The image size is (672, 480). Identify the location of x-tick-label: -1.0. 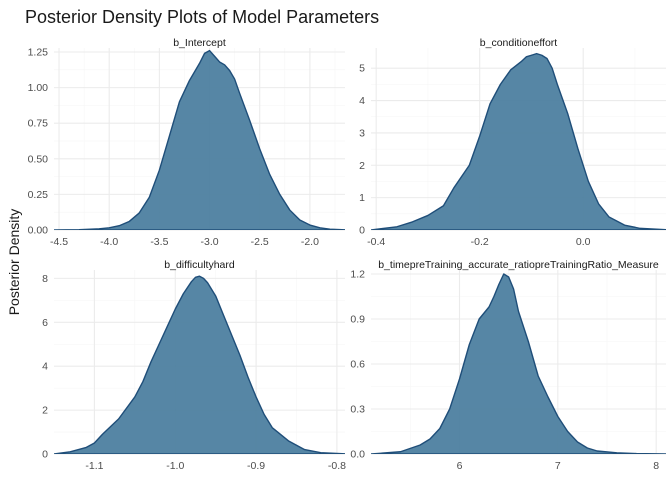
(175, 466).